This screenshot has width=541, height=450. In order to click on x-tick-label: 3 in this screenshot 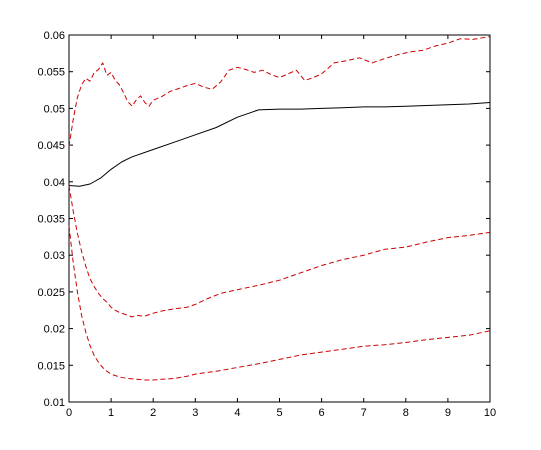, I will do `click(195, 413)`.